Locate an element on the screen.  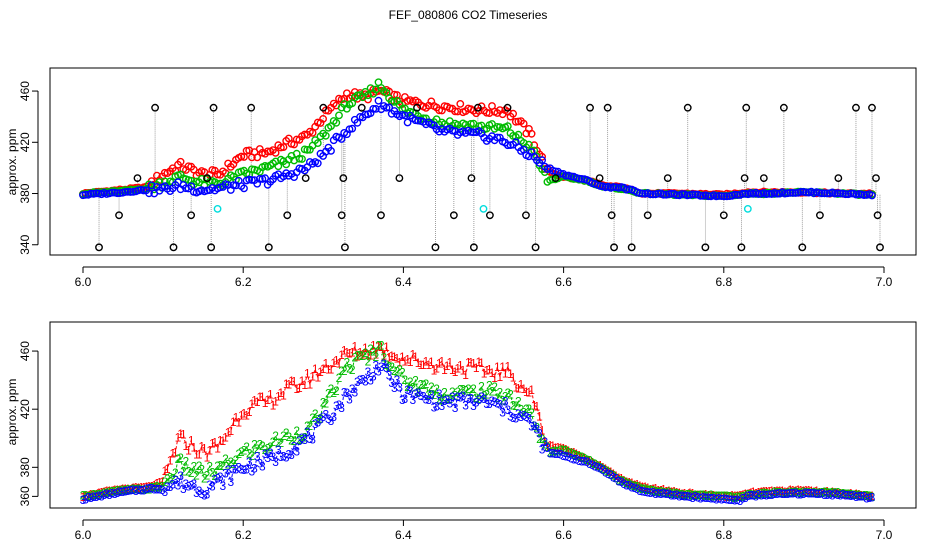
x-tick-label: 6.8 is located at coordinates (723, 534).